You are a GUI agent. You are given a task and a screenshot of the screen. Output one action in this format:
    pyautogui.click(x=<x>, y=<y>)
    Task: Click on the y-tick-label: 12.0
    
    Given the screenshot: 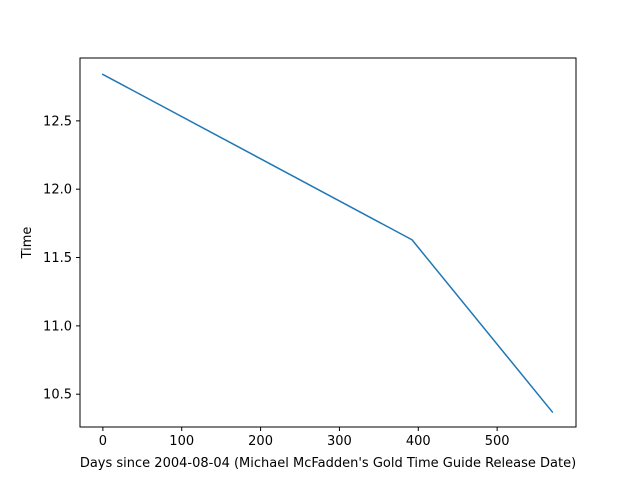 What is the action you would take?
    pyautogui.click(x=57, y=190)
    